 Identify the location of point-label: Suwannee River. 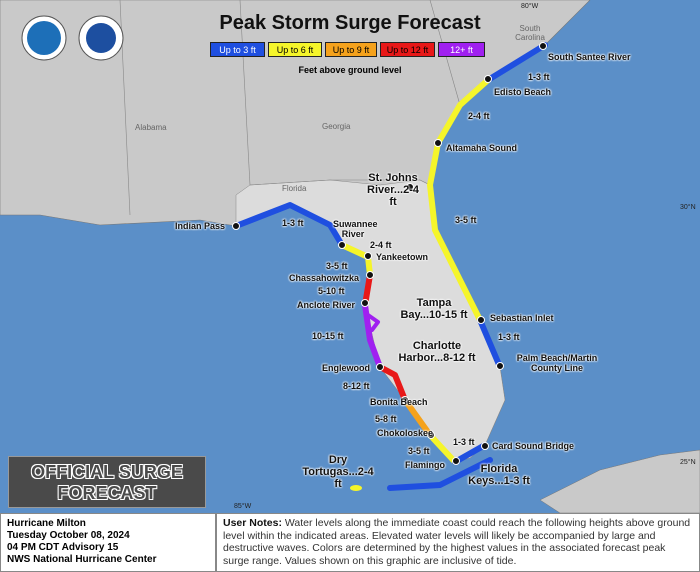
(355, 229).